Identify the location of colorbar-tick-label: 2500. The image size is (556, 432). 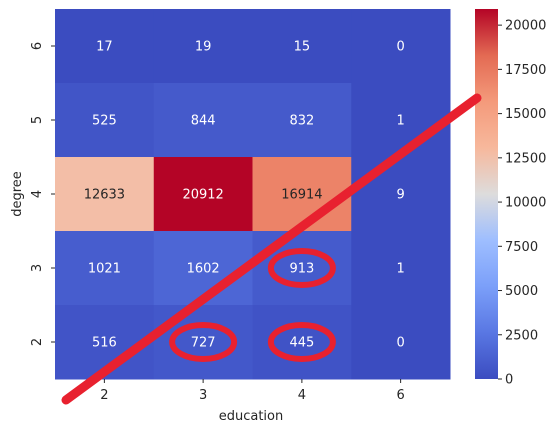
(521, 335).